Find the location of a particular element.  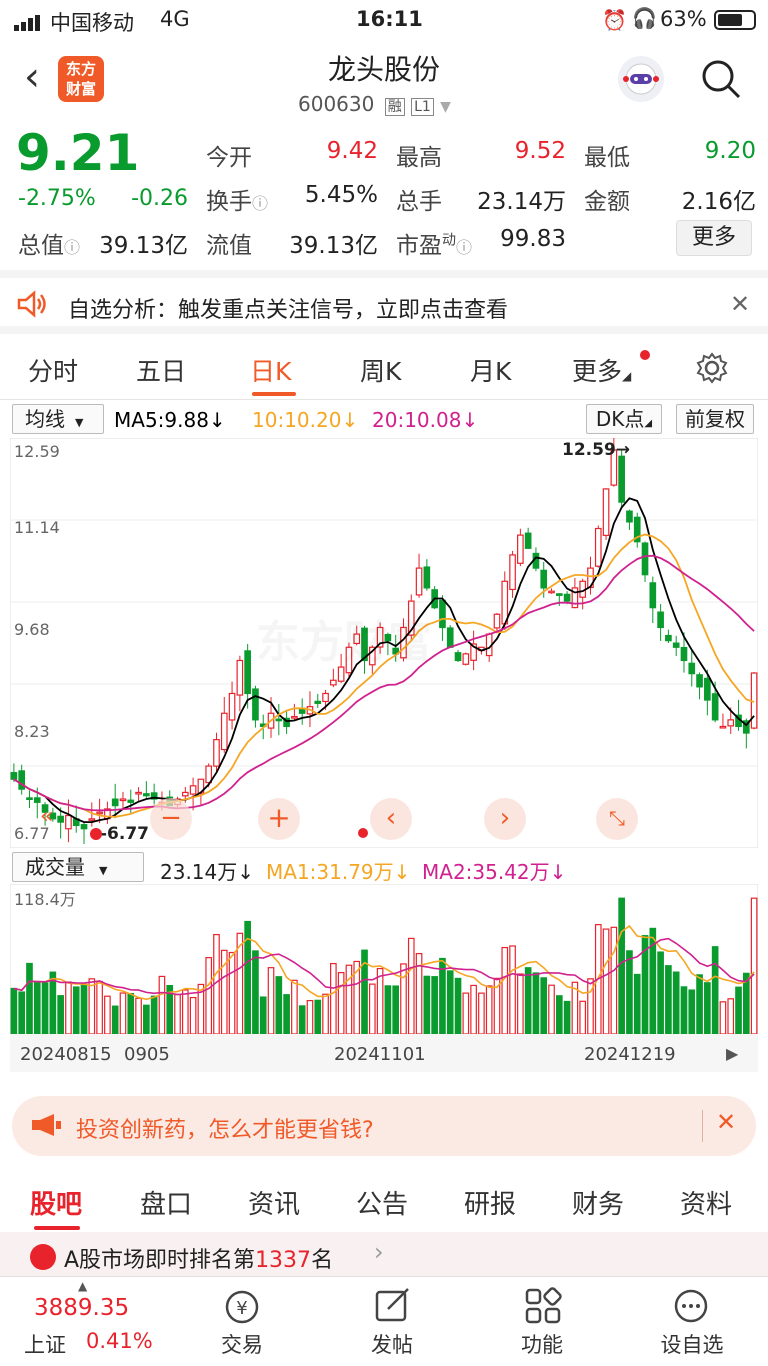

index-value: 3889.35 is located at coordinates (82, 1308).